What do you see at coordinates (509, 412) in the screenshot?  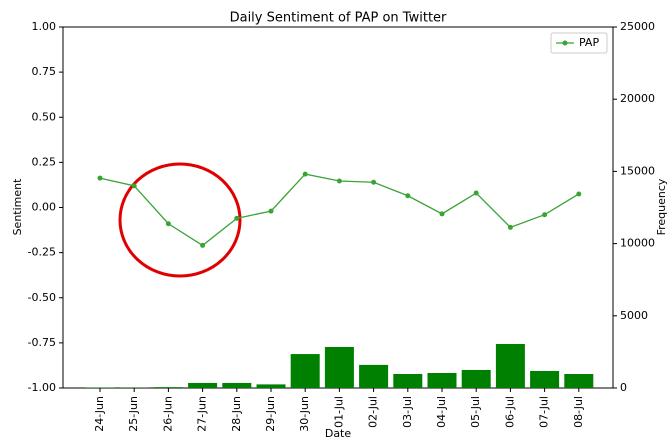 I see `x-tick-label: 06-Jul` at bounding box center [509, 412].